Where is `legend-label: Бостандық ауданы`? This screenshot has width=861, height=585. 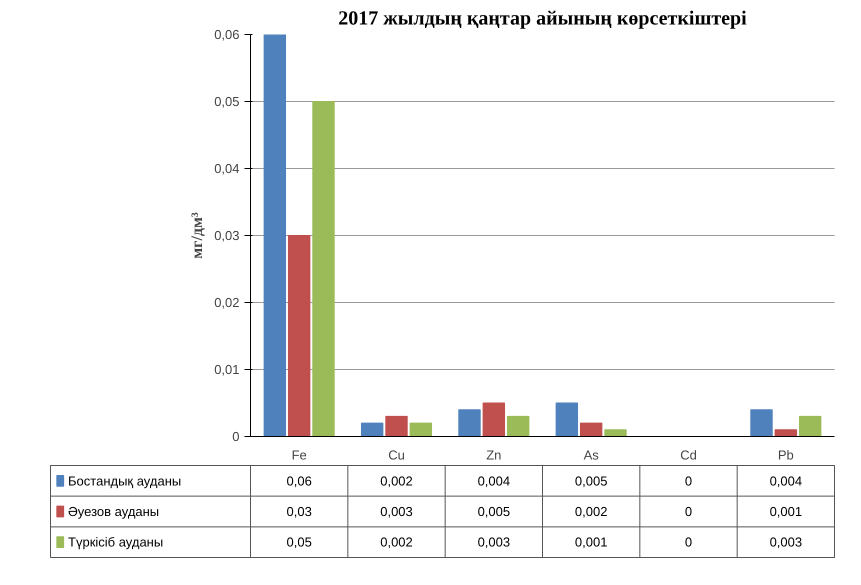 legend-label: Бостандық ауданы is located at coordinates (125, 480).